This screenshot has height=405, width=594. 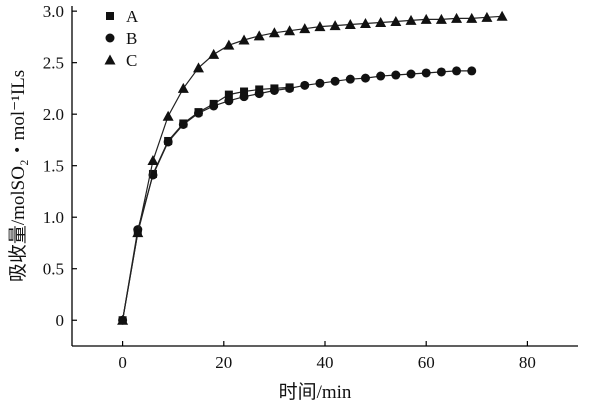 What do you see at coordinates (122, 362) in the screenshot?
I see `x-tick-label: 0` at bounding box center [122, 362].